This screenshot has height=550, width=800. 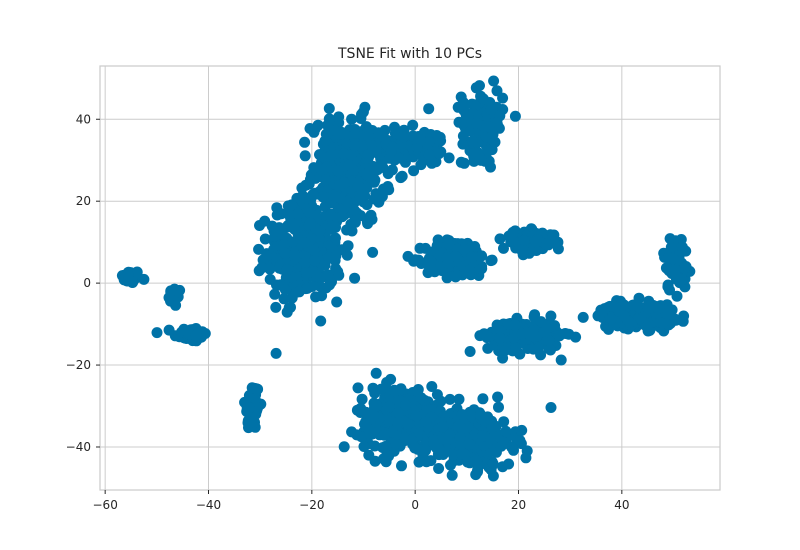 I want to click on x-tick-label: −60, so click(x=105, y=505).